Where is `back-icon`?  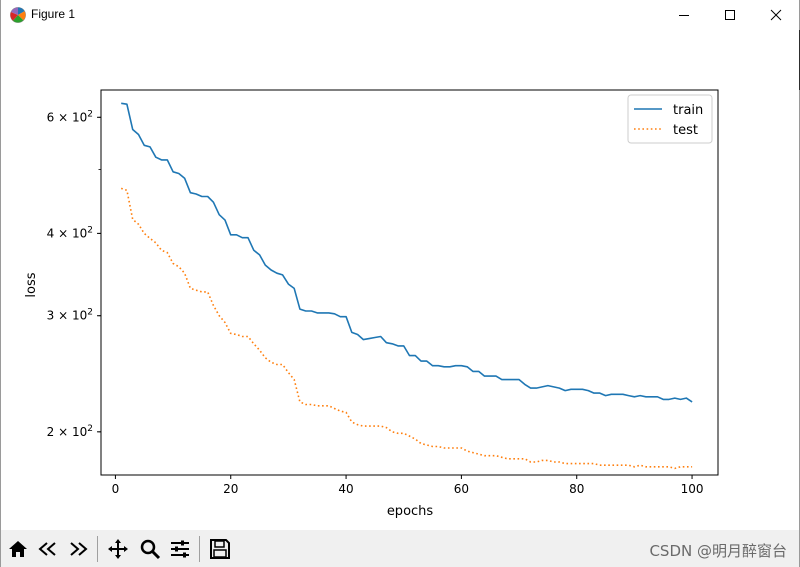
back-icon is located at coordinates (47, 549).